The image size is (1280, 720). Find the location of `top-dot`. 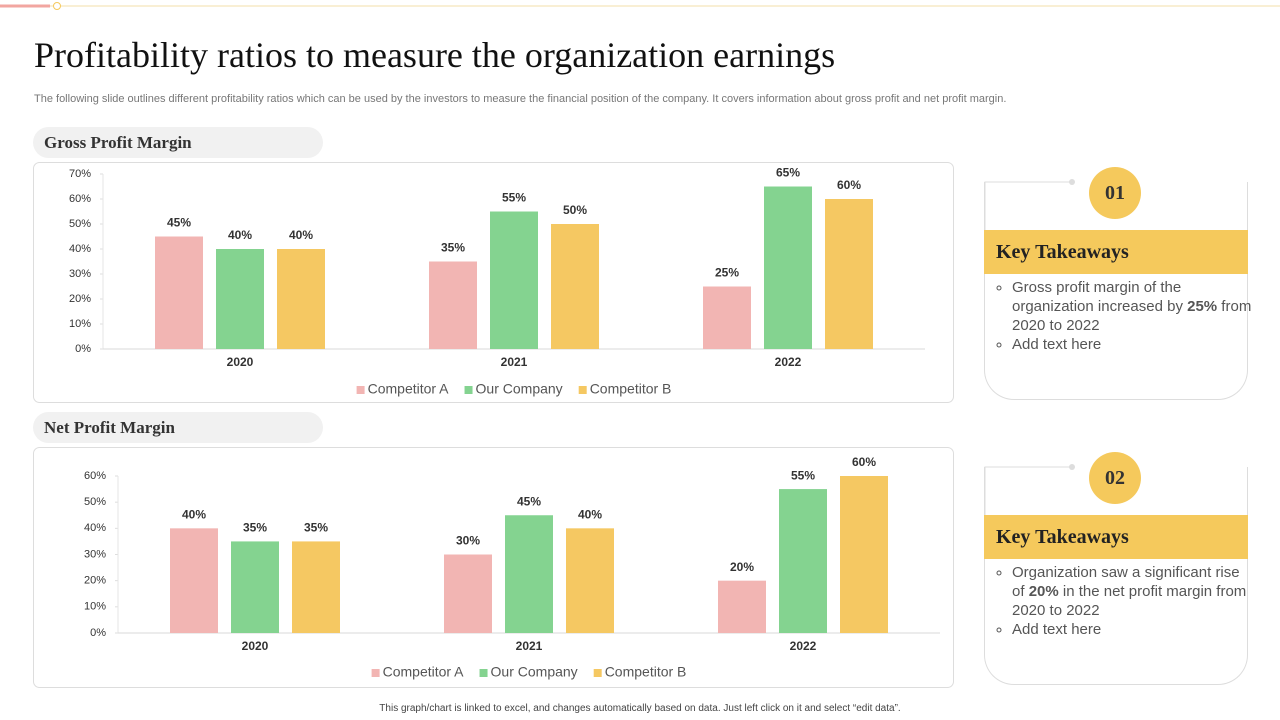

top-dot is located at coordinates (57, 6).